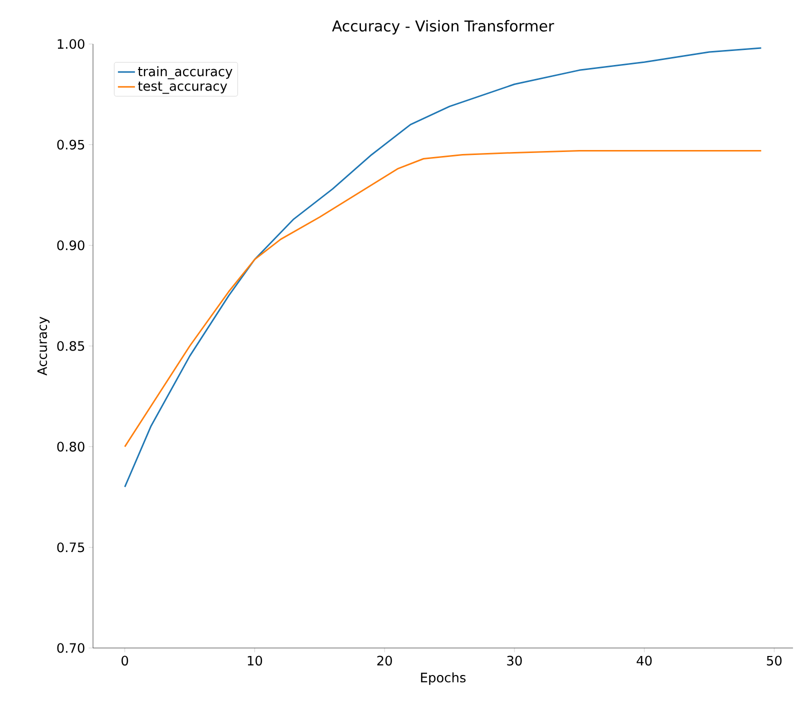  Describe the element at coordinates (384, 661) in the screenshot. I see `x-tick-label: 20` at that location.